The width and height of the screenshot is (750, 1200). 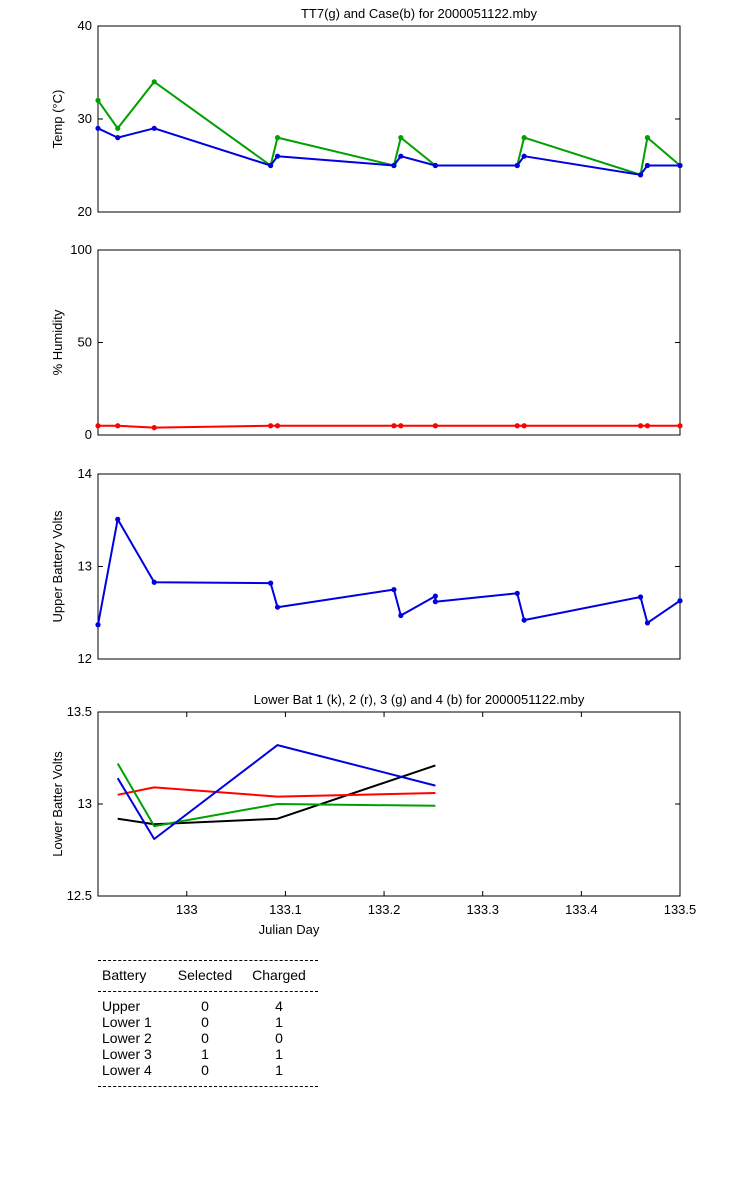 What do you see at coordinates (121, 1006) in the screenshot?
I see `cell-battery: Upper` at bounding box center [121, 1006].